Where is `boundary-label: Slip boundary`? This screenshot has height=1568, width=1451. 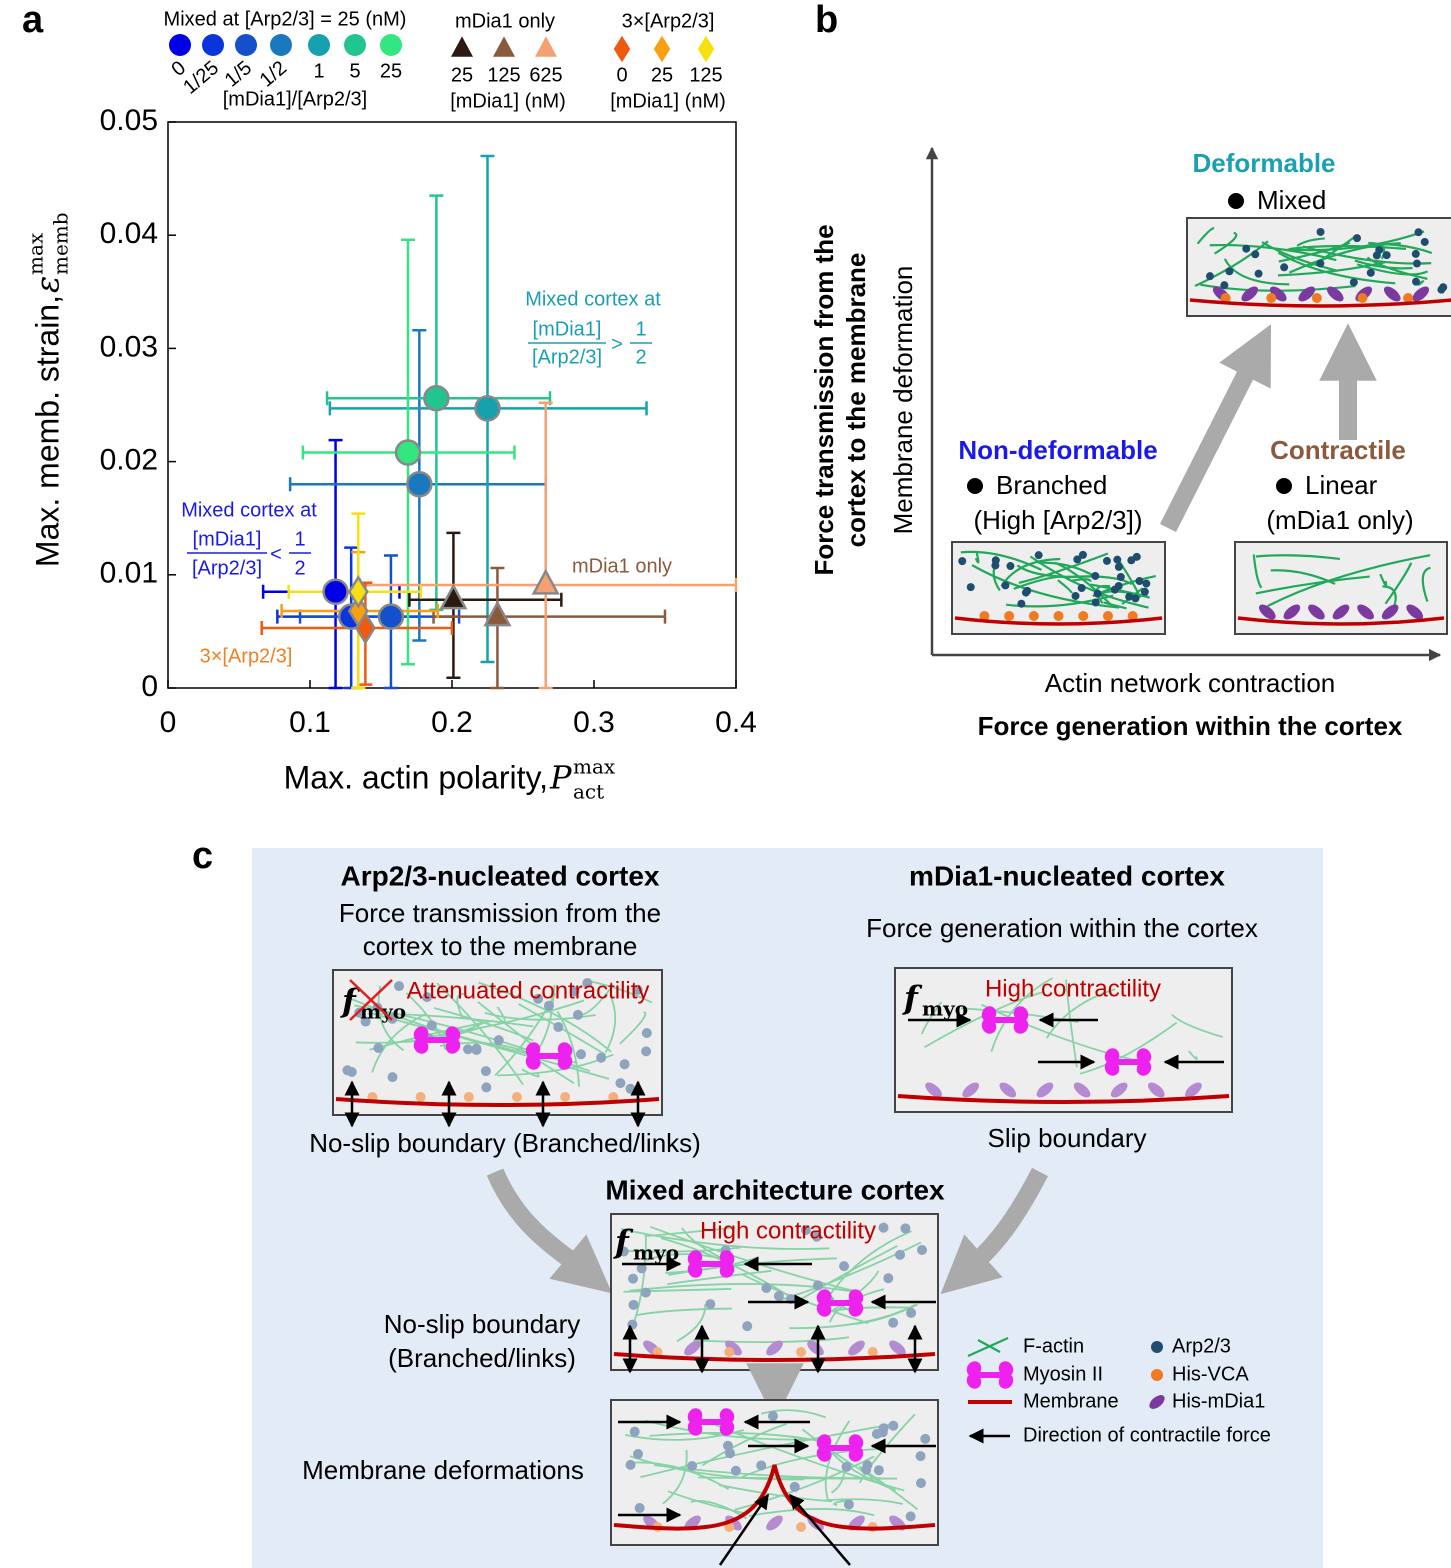 boundary-label: Slip boundary is located at coordinates (1067, 1138).